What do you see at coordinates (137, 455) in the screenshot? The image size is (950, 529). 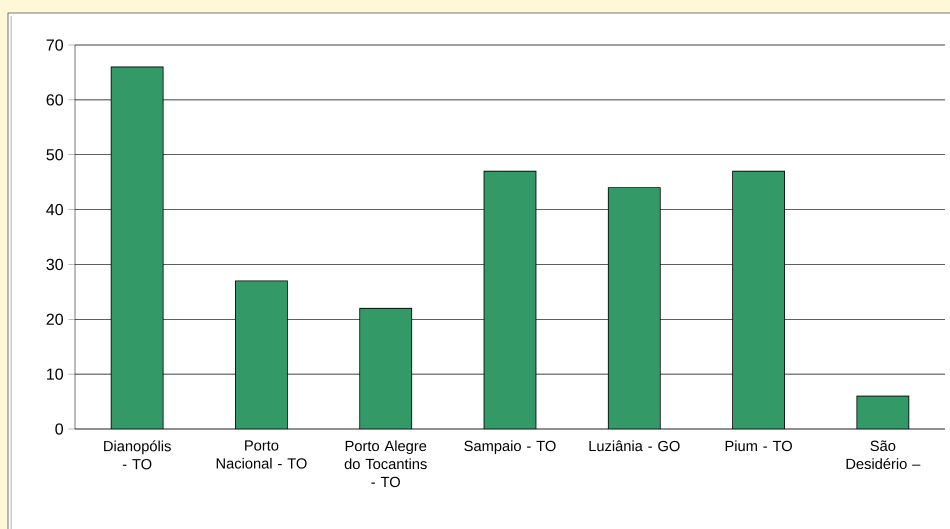 I see `x-tick-label: Dianopólis - TO` at bounding box center [137, 455].